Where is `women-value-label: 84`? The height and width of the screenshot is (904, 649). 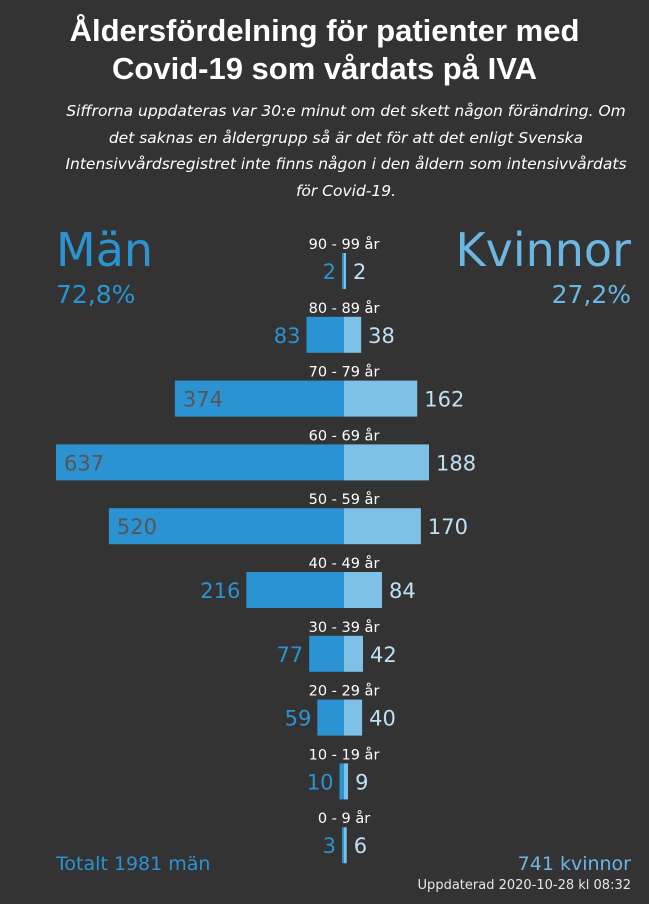 women-value-label: 84 is located at coordinates (402, 591).